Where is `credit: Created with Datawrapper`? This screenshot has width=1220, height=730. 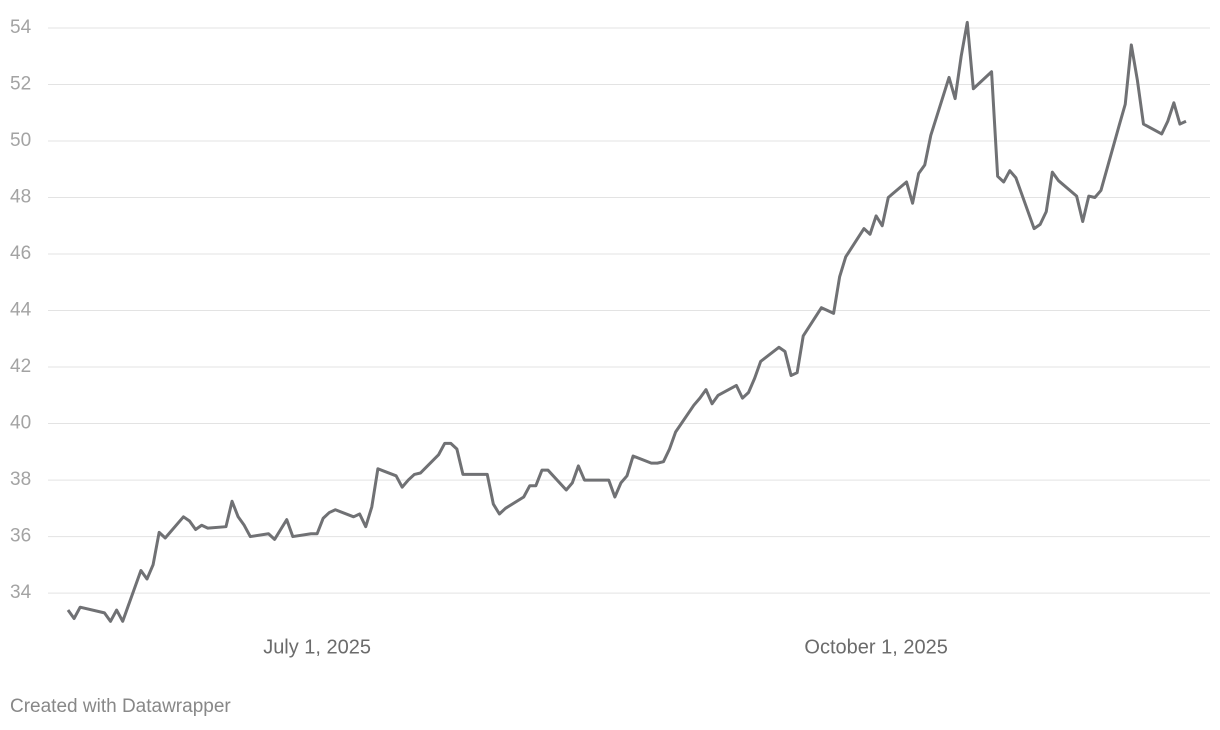 credit: Created with Datawrapper is located at coordinates (120, 706).